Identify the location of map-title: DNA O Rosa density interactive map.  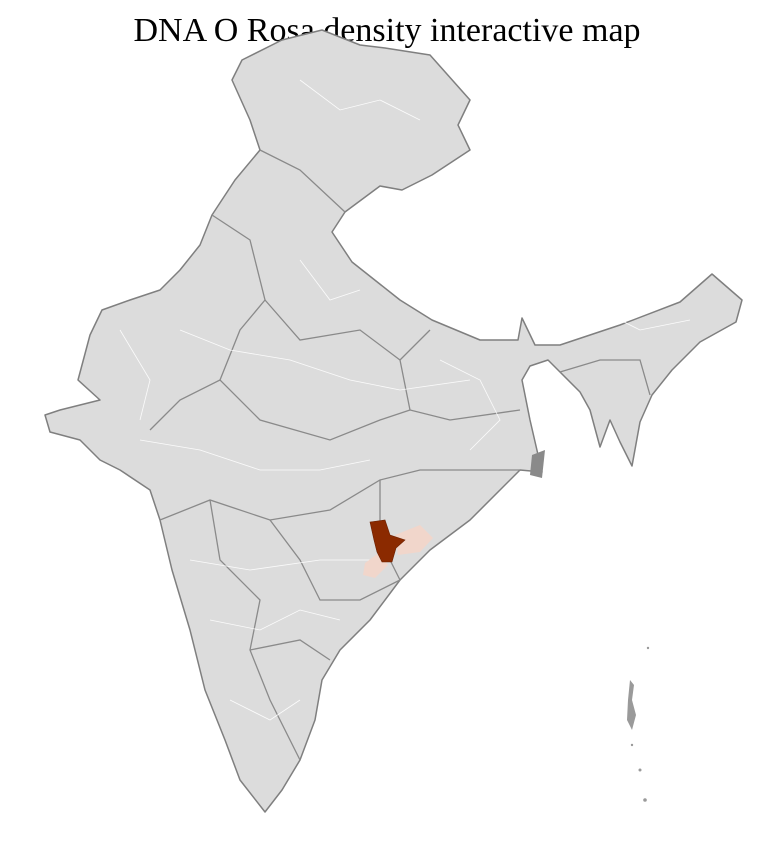
(387, 30).